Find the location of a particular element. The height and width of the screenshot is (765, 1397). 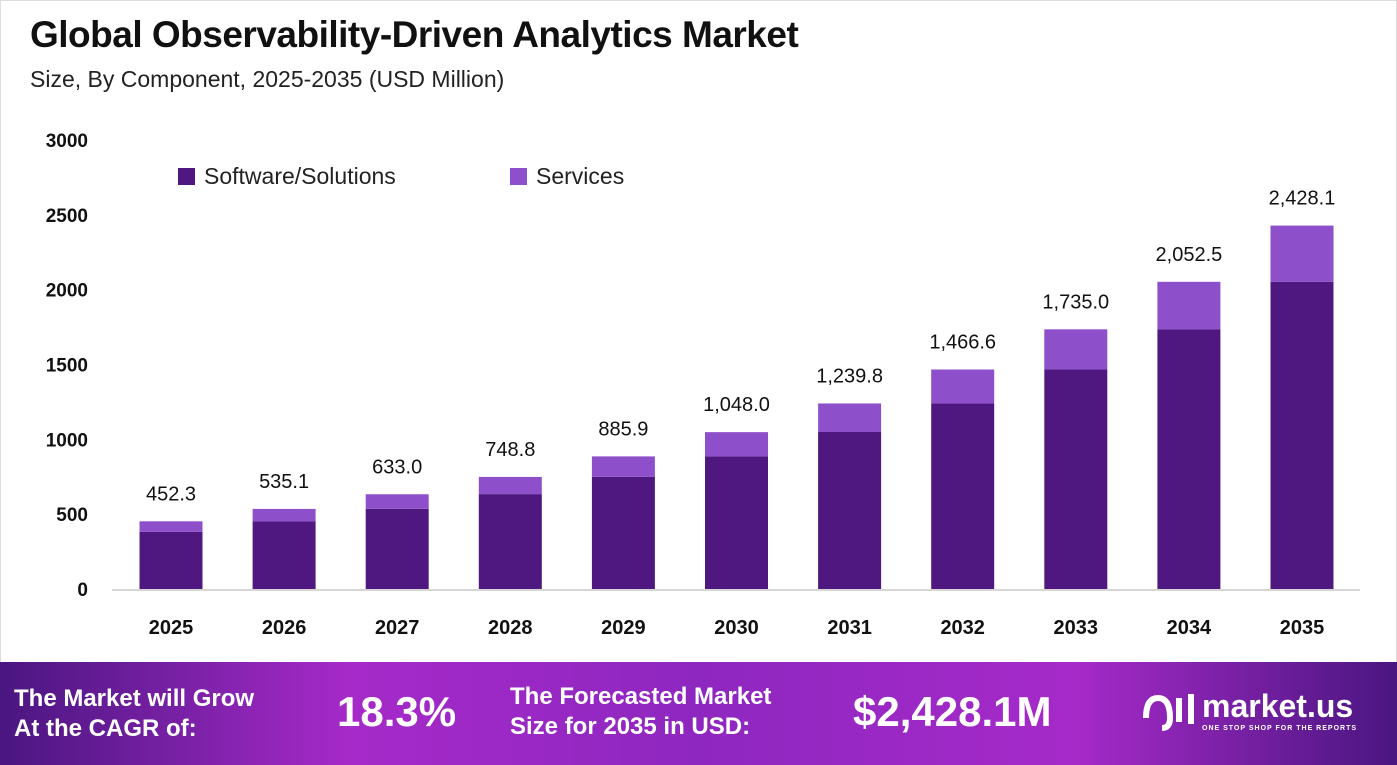

data-label-2034: 2,052.5 is located at coordinates (1189, 255).